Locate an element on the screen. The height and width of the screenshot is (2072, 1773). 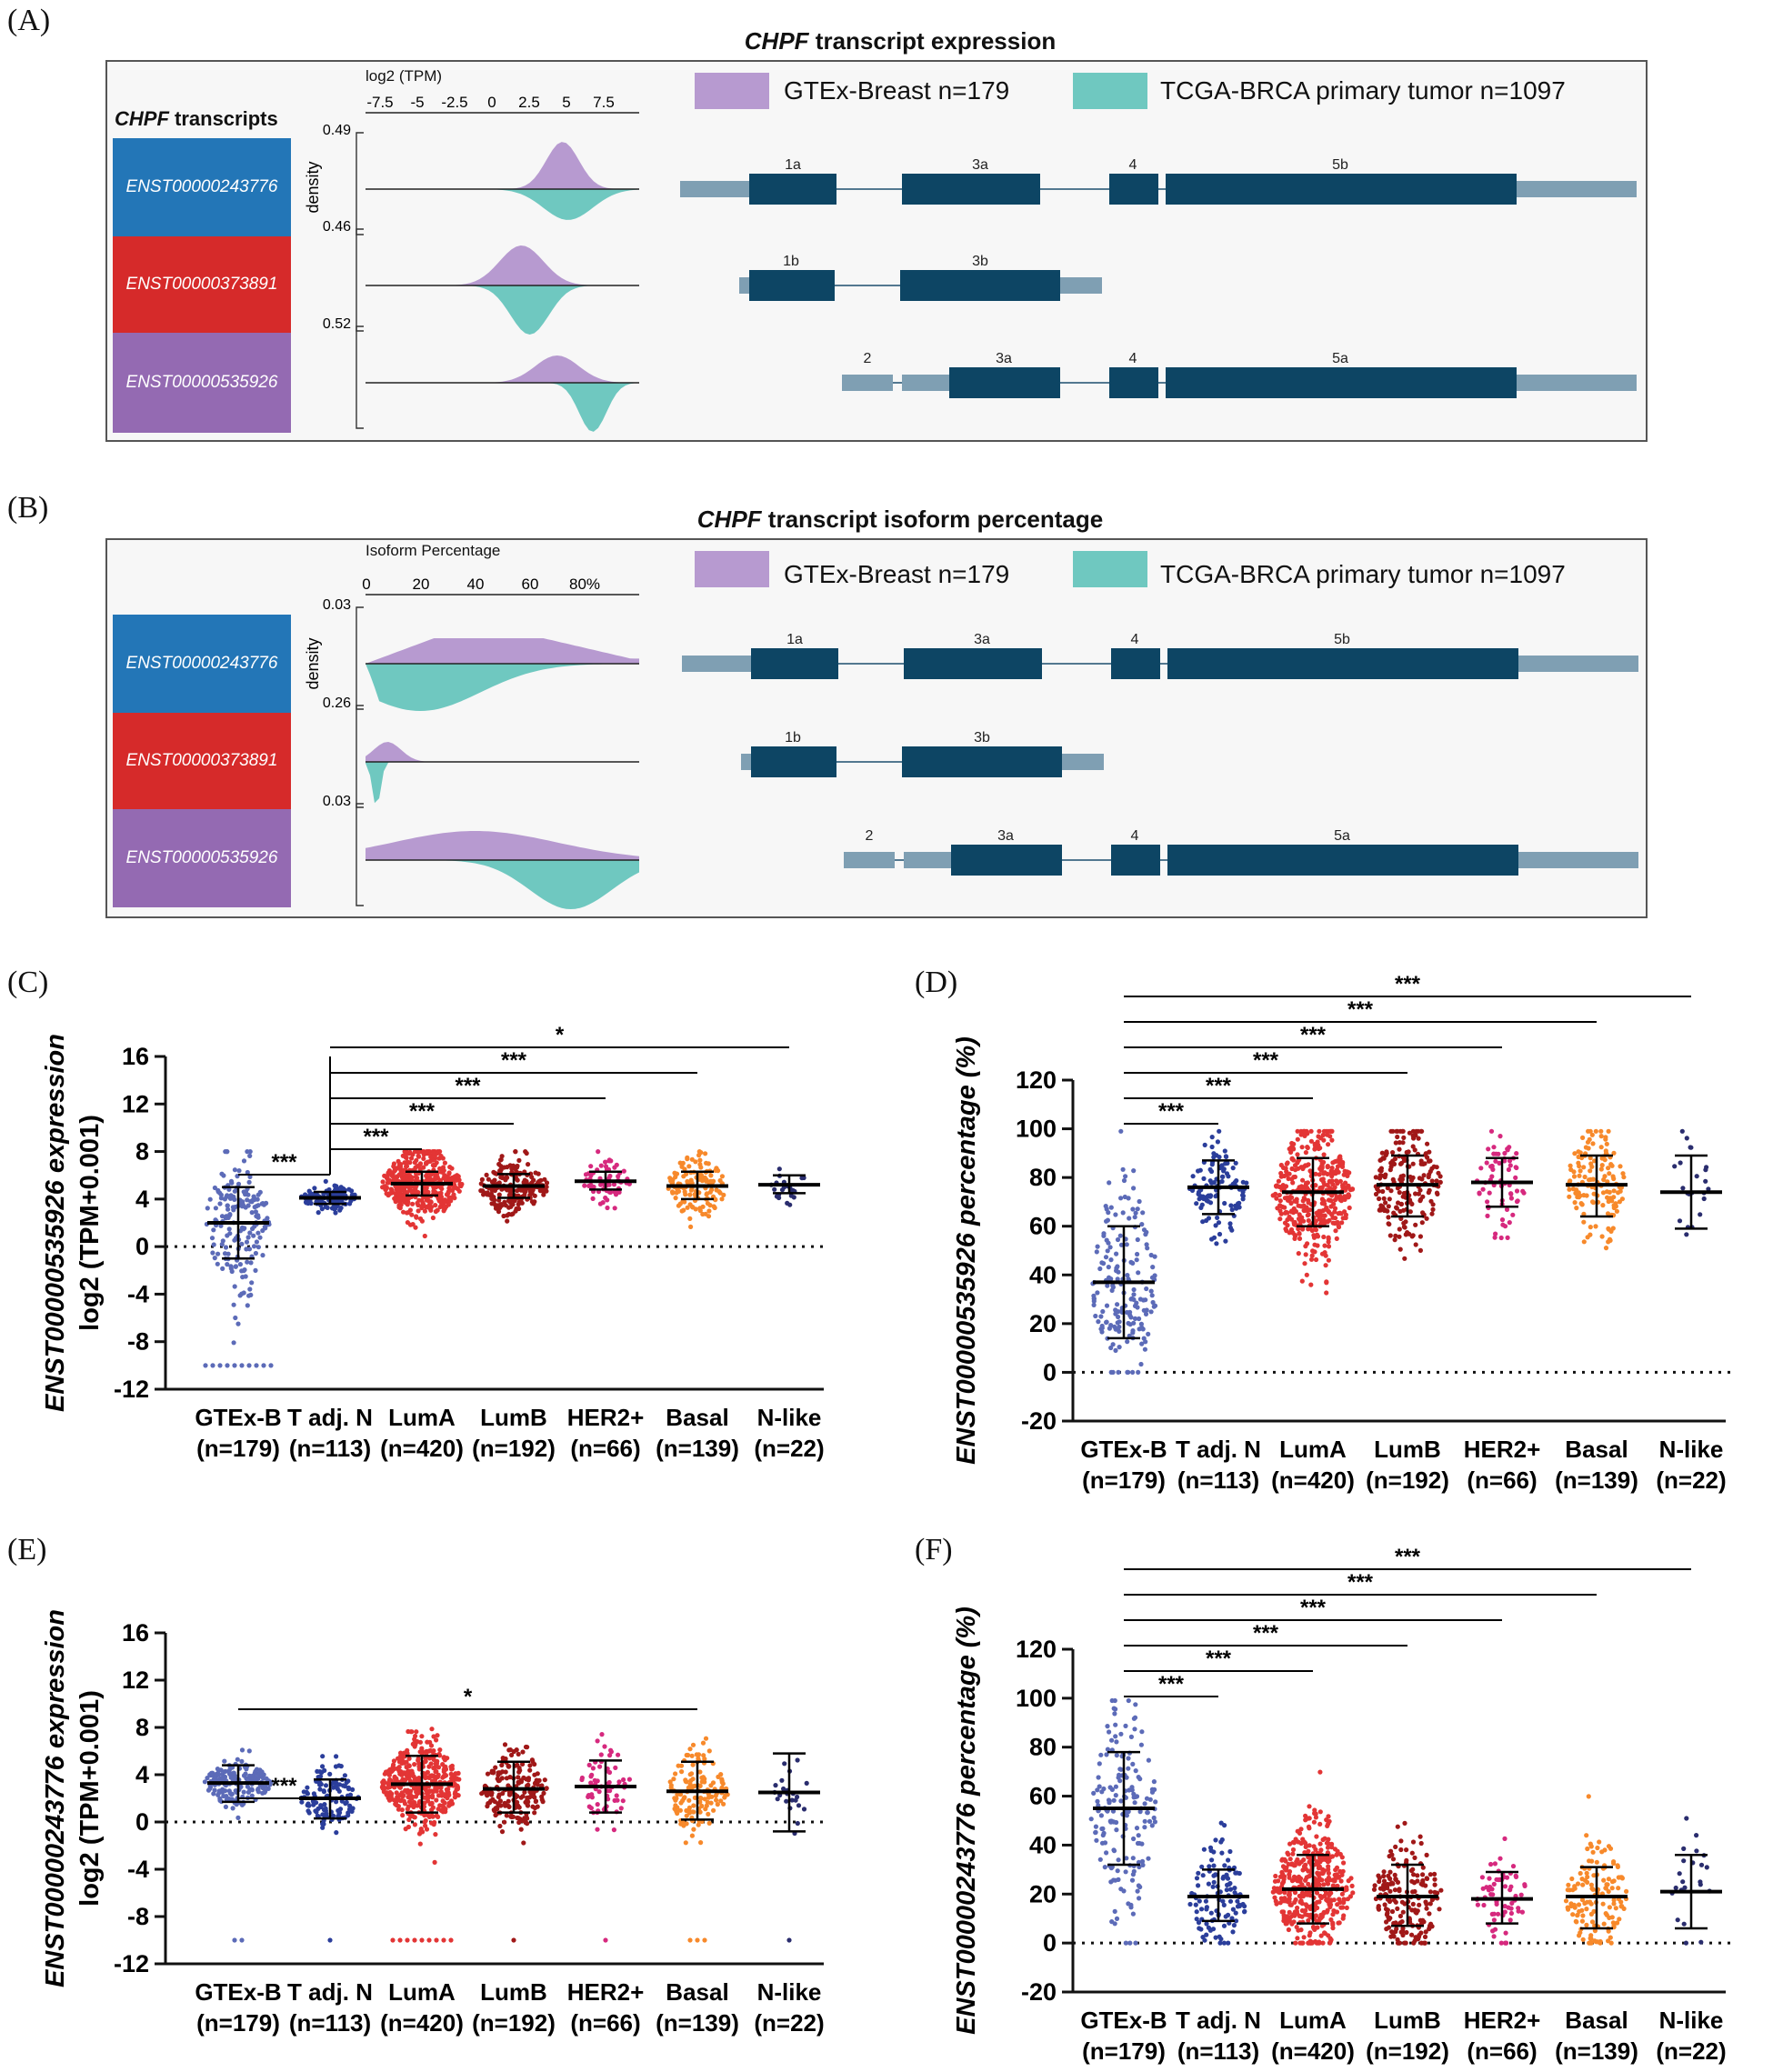
chart-f-x-label-4: HER2+ is located at coordinates (1502, 2020).